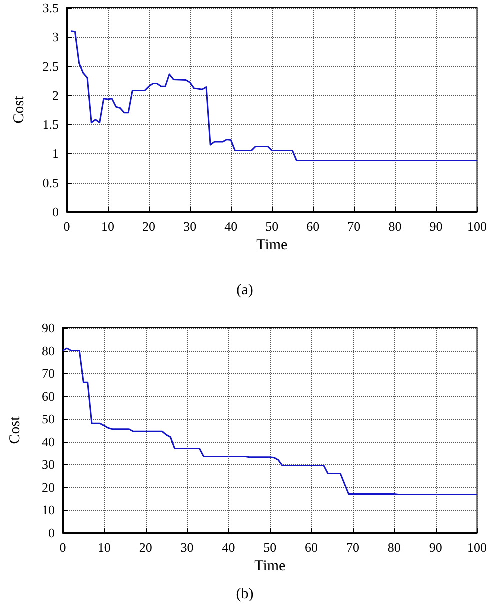 This screenshot has width=490, height=608. What do you see at coordinates (48, 374) in the screenshot?
I see `y-tick-label: 70` at bounding box center [48, 374].